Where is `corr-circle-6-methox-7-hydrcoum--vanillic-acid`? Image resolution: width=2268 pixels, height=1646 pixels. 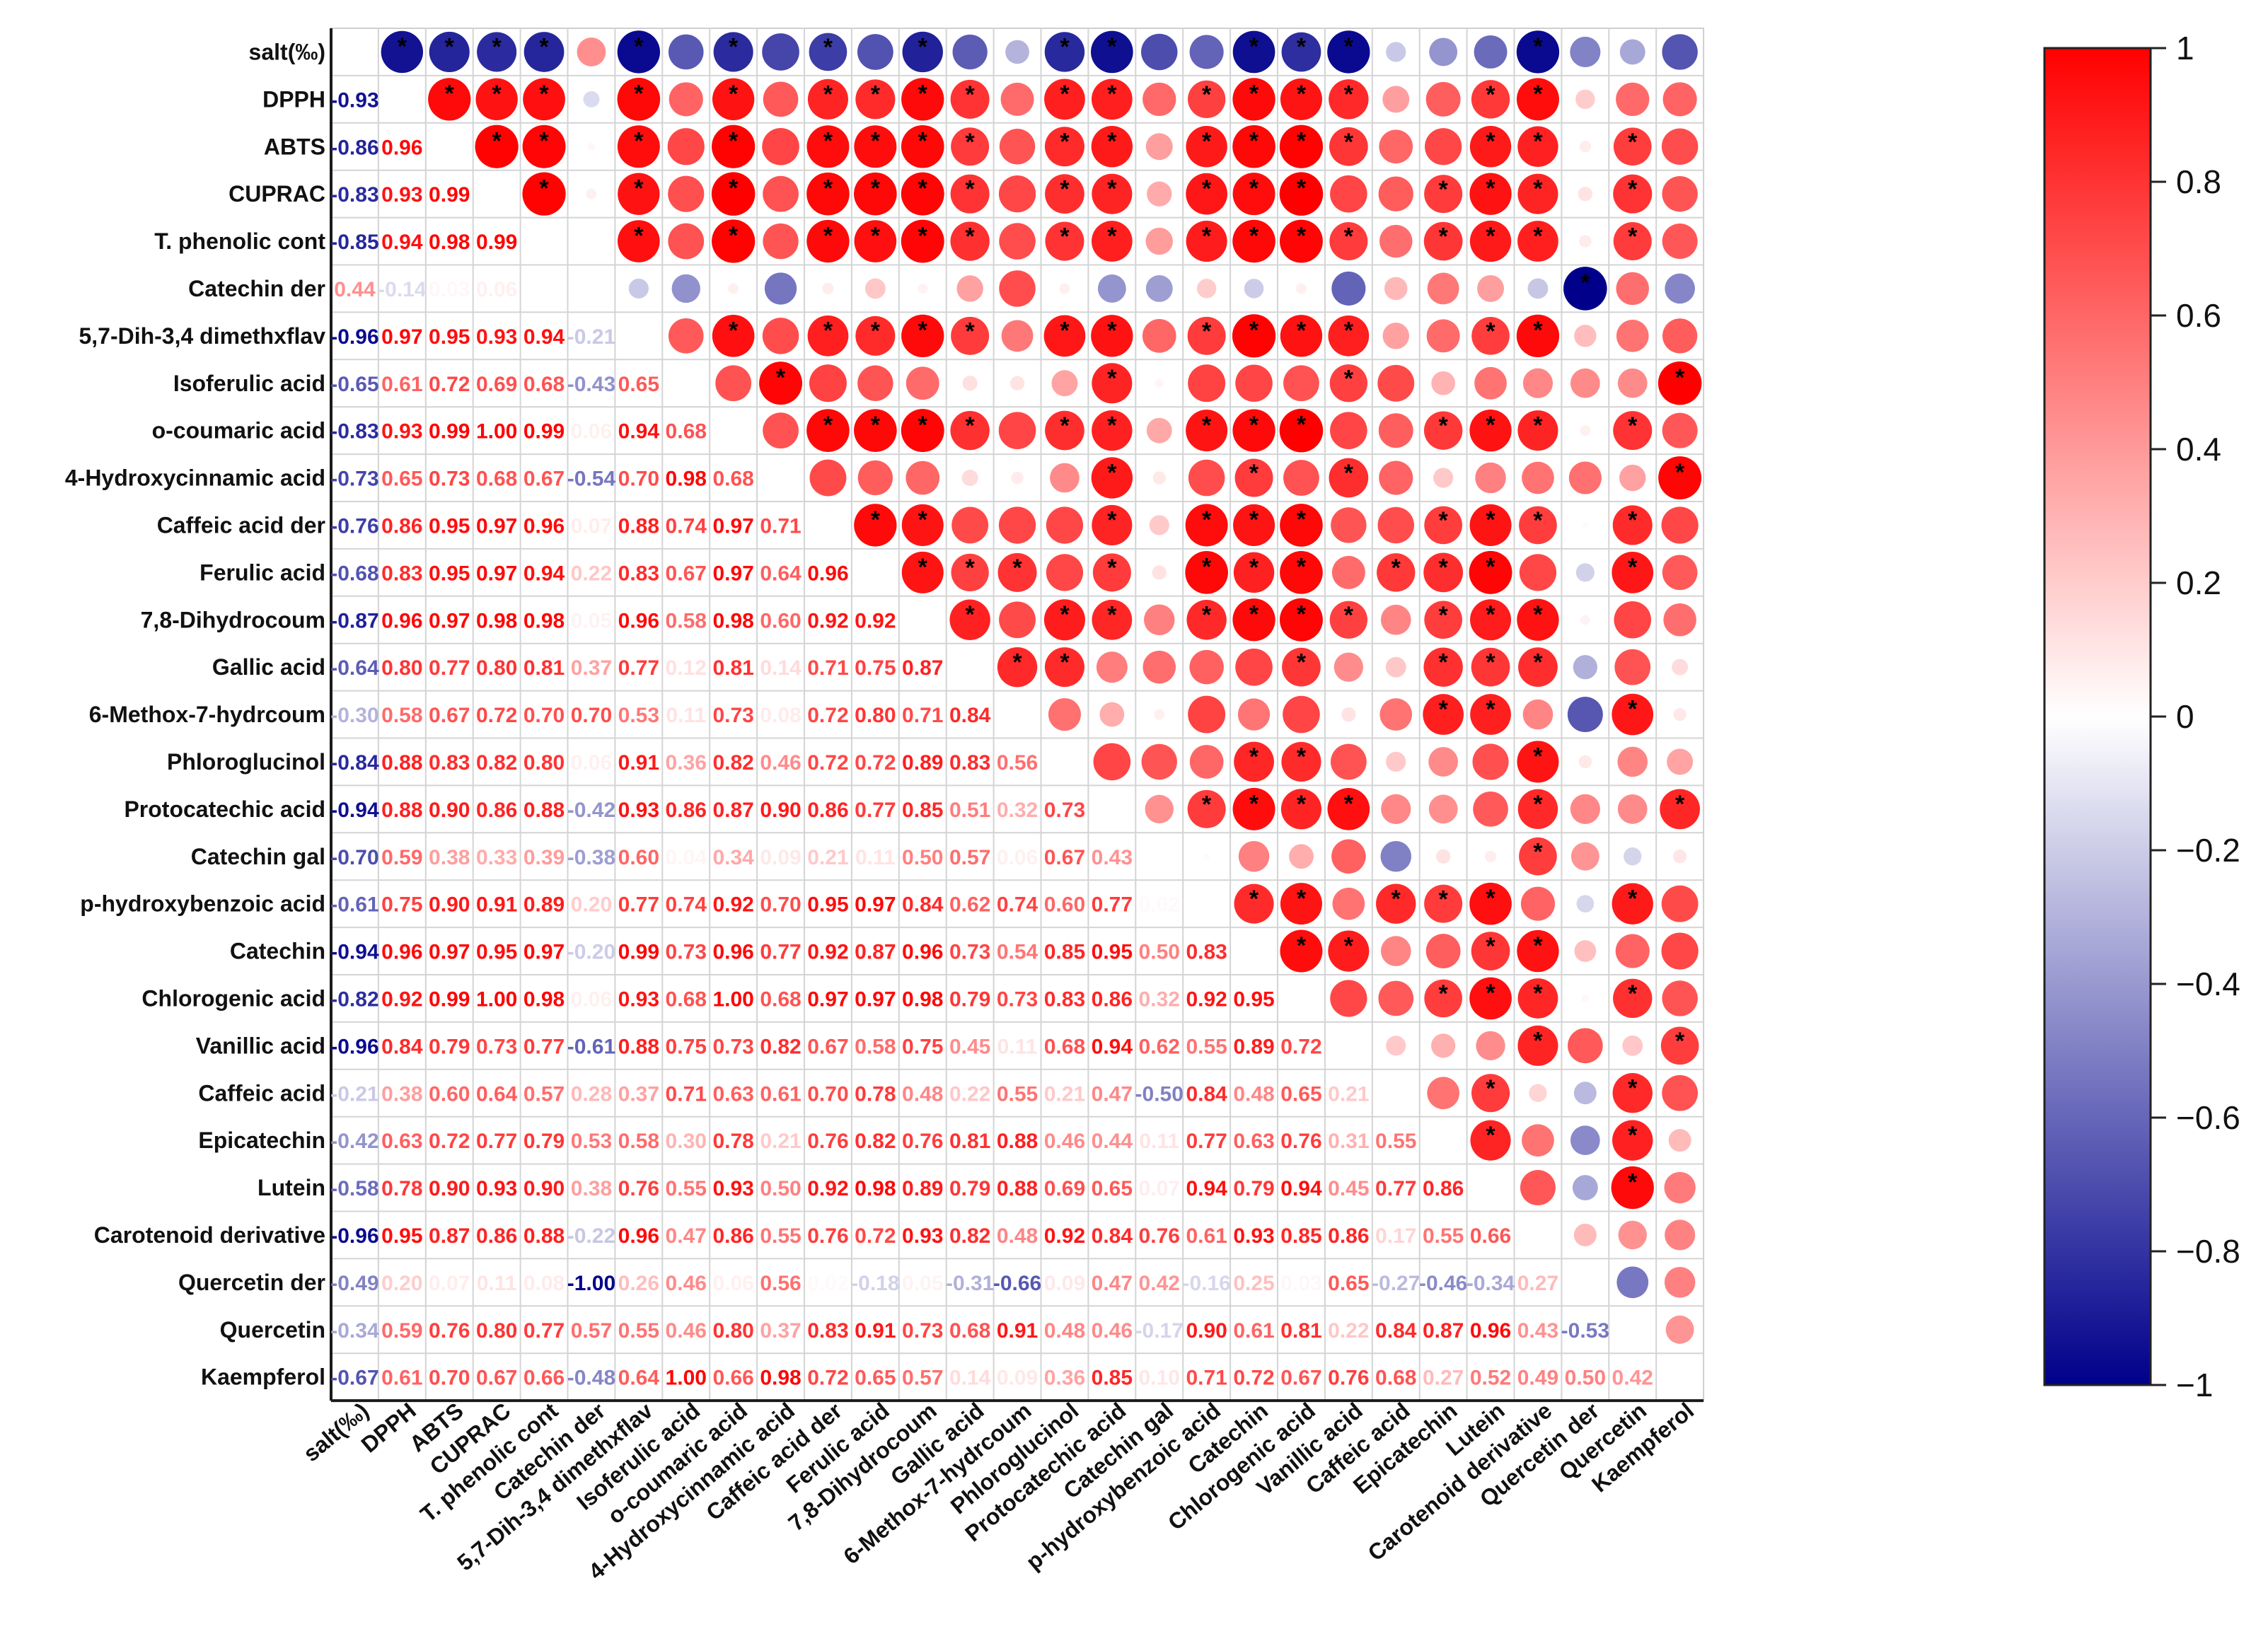
corr-circle-6-methox-7-hydrcoum--vanillic-acid is located at coordinates (1348, 714).